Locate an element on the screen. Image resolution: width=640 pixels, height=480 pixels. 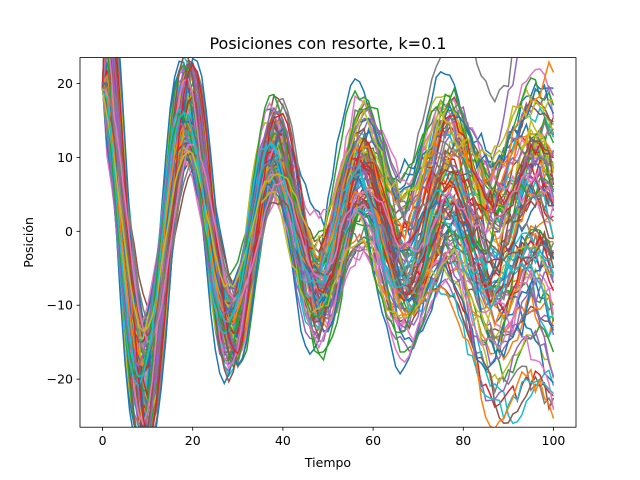
x-tick-label: 20 is located at coordinates (193, 440).